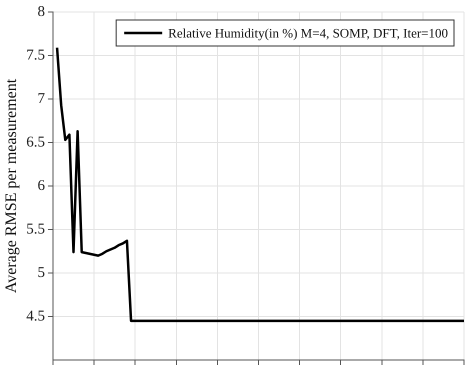 This screenshot has width=474, height=372. What do you see at coordinates (35, 55) in the screenshot?
I see `y-tick-label: 7.5` at bounding box center [35, 55].